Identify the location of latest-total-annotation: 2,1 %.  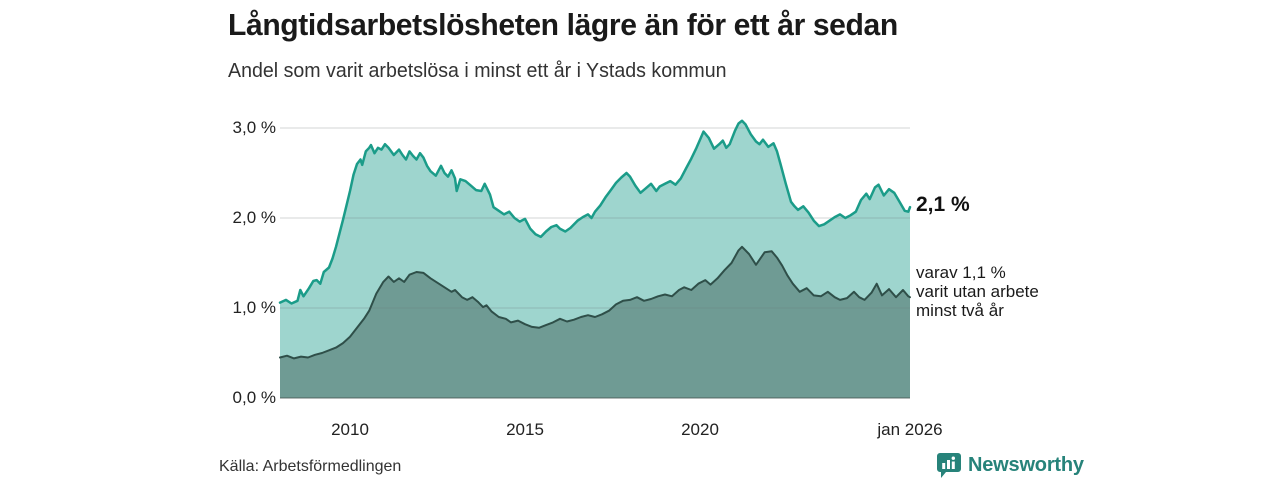
(943, 204).